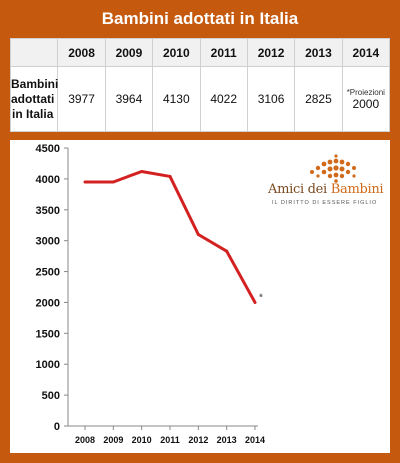 The height and width of the screenshot is (463, 400). What do you see at coordinates (318, 99) in the screenshot?
I see `value-cell: 2825` at bounding box center [318, 99].